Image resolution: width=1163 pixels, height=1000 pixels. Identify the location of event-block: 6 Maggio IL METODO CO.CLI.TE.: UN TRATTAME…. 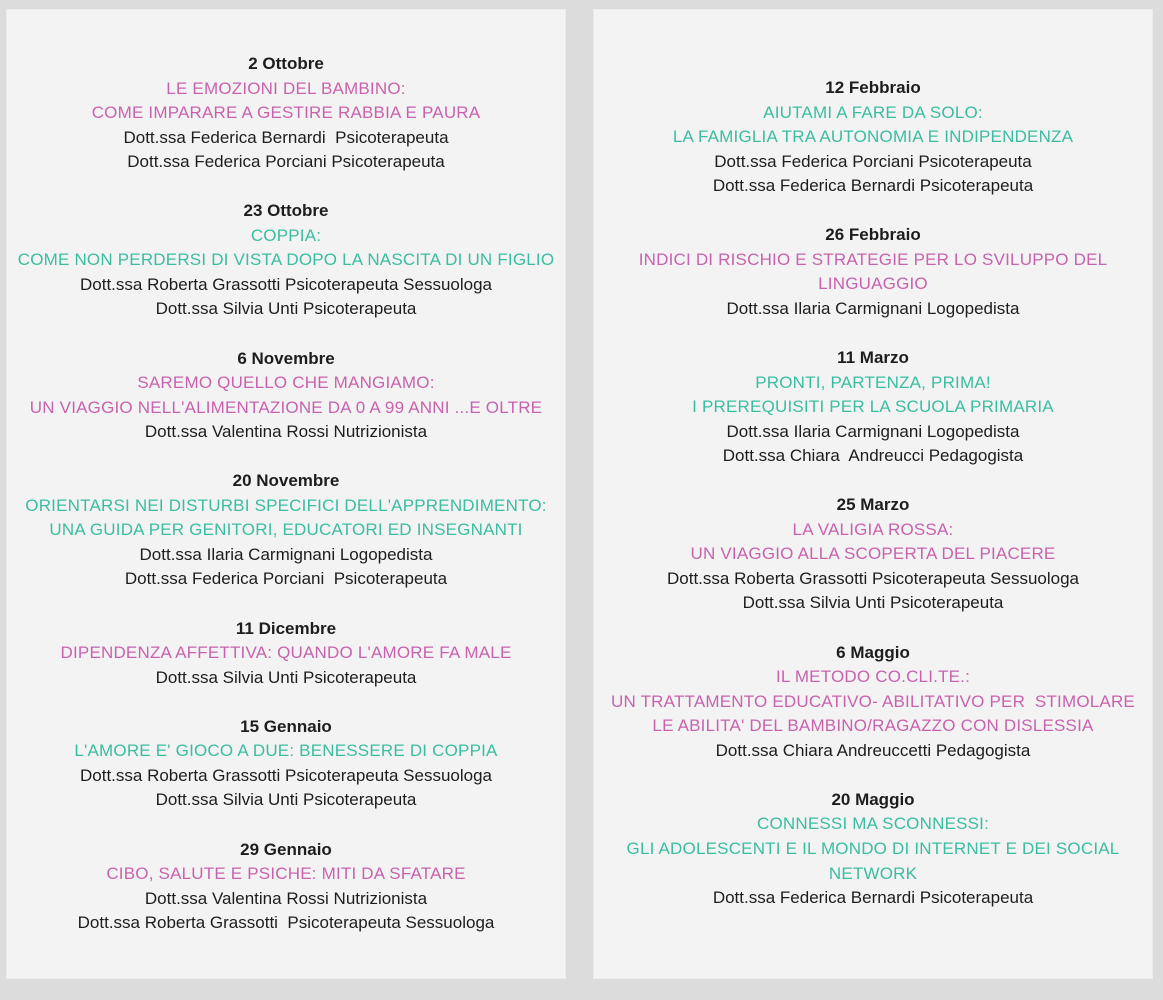
(873, 702).